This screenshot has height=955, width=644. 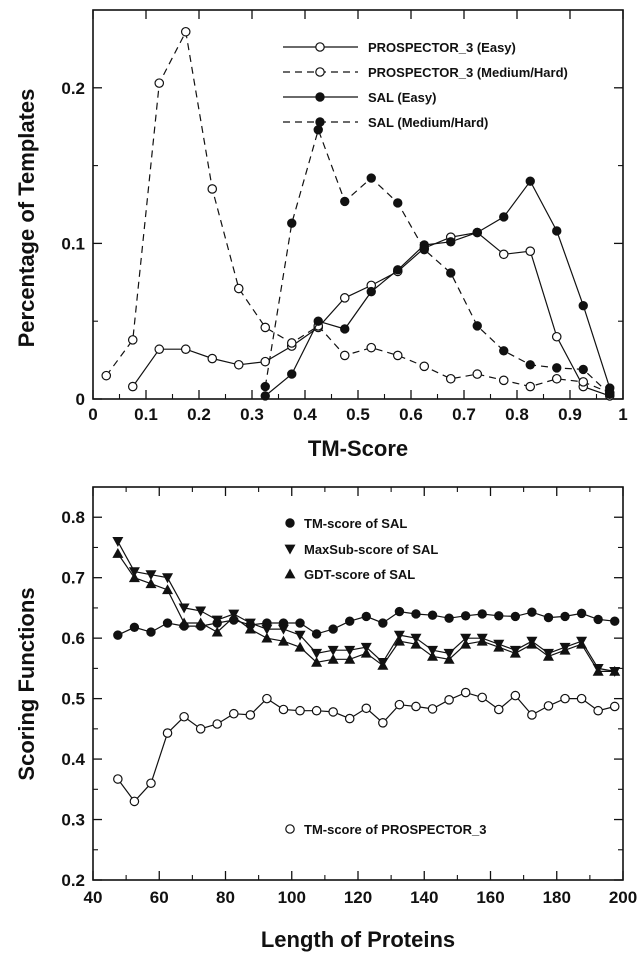 I want to click on y-tick-label: 0.7, so click(x=73, y=578).